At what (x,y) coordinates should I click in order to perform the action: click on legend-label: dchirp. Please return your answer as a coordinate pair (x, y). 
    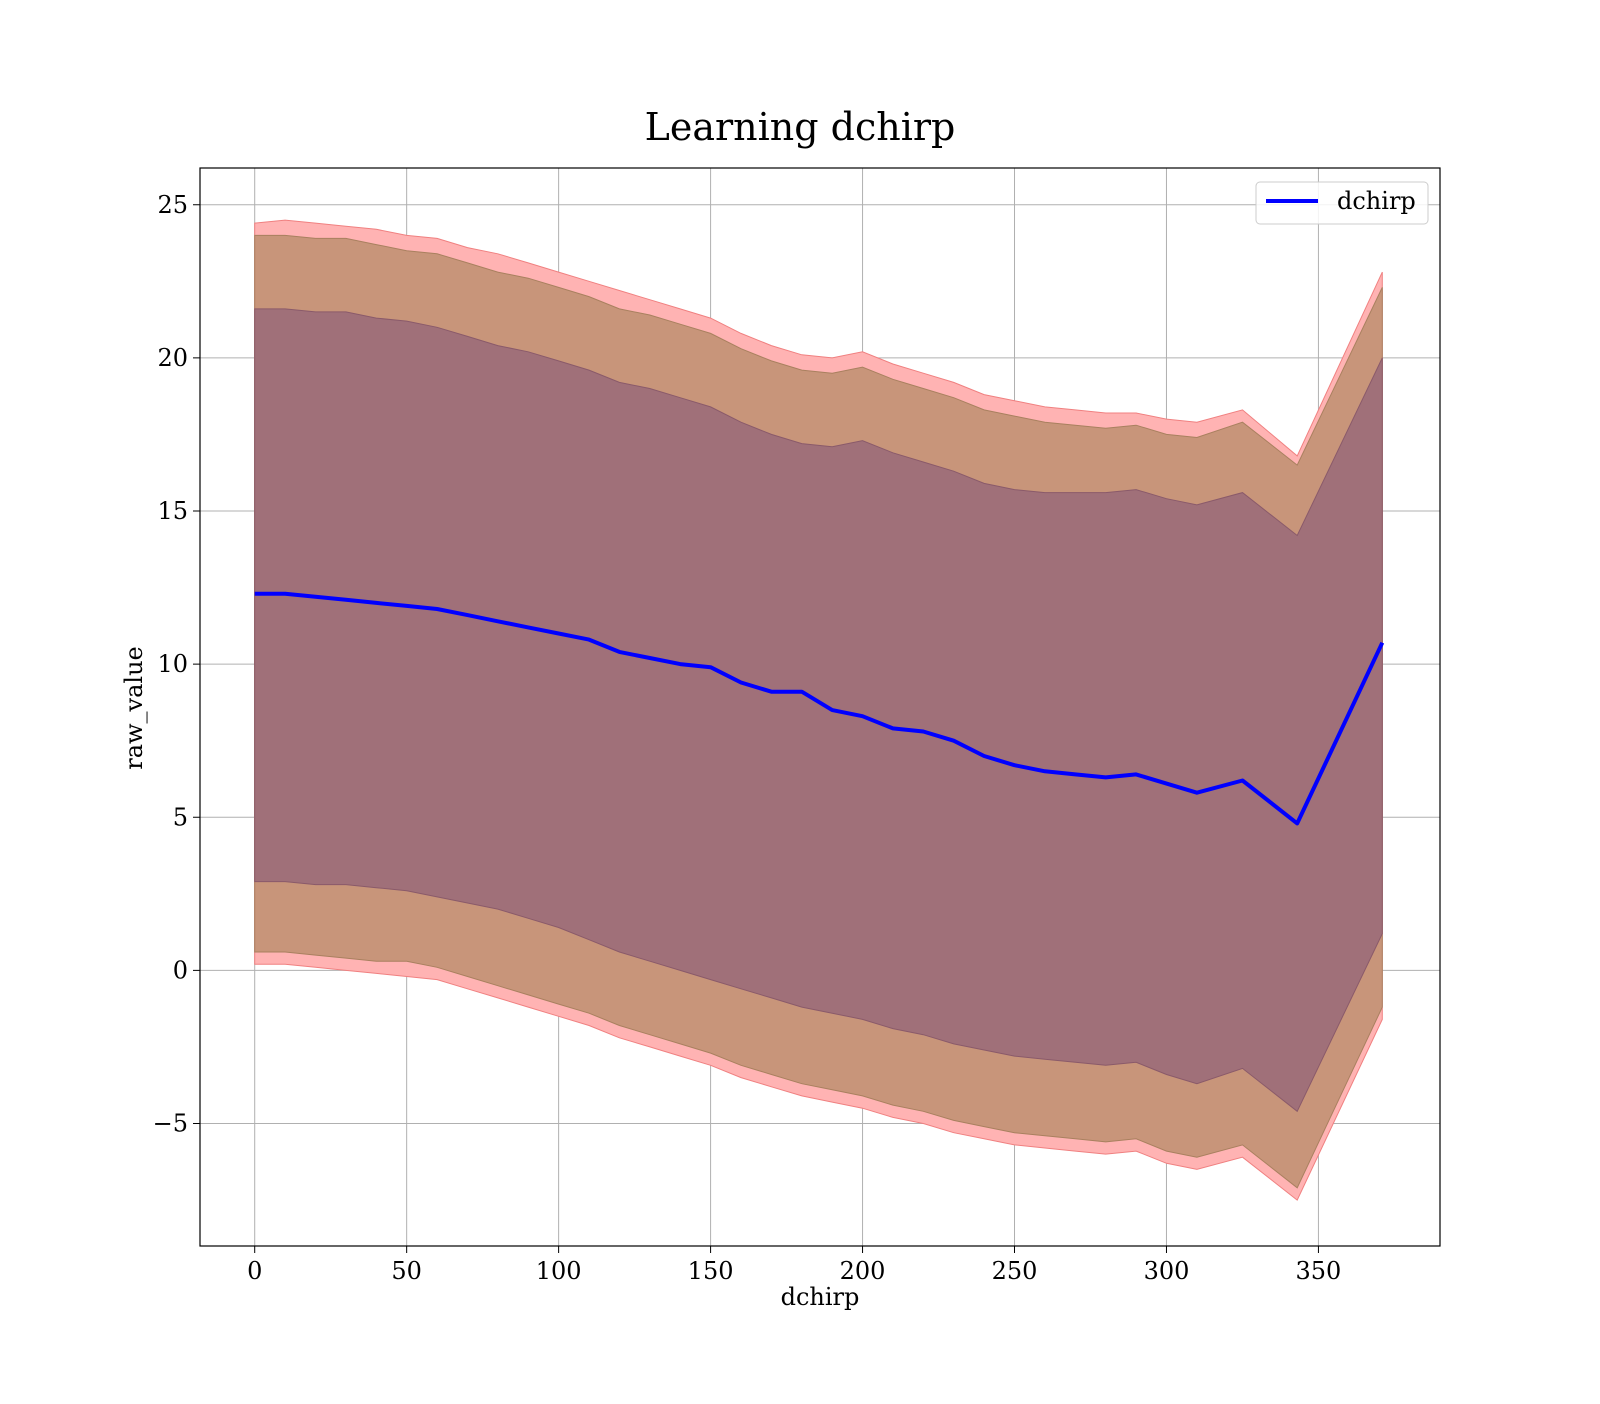
    Looking at the image, I should click on (1376, 201).